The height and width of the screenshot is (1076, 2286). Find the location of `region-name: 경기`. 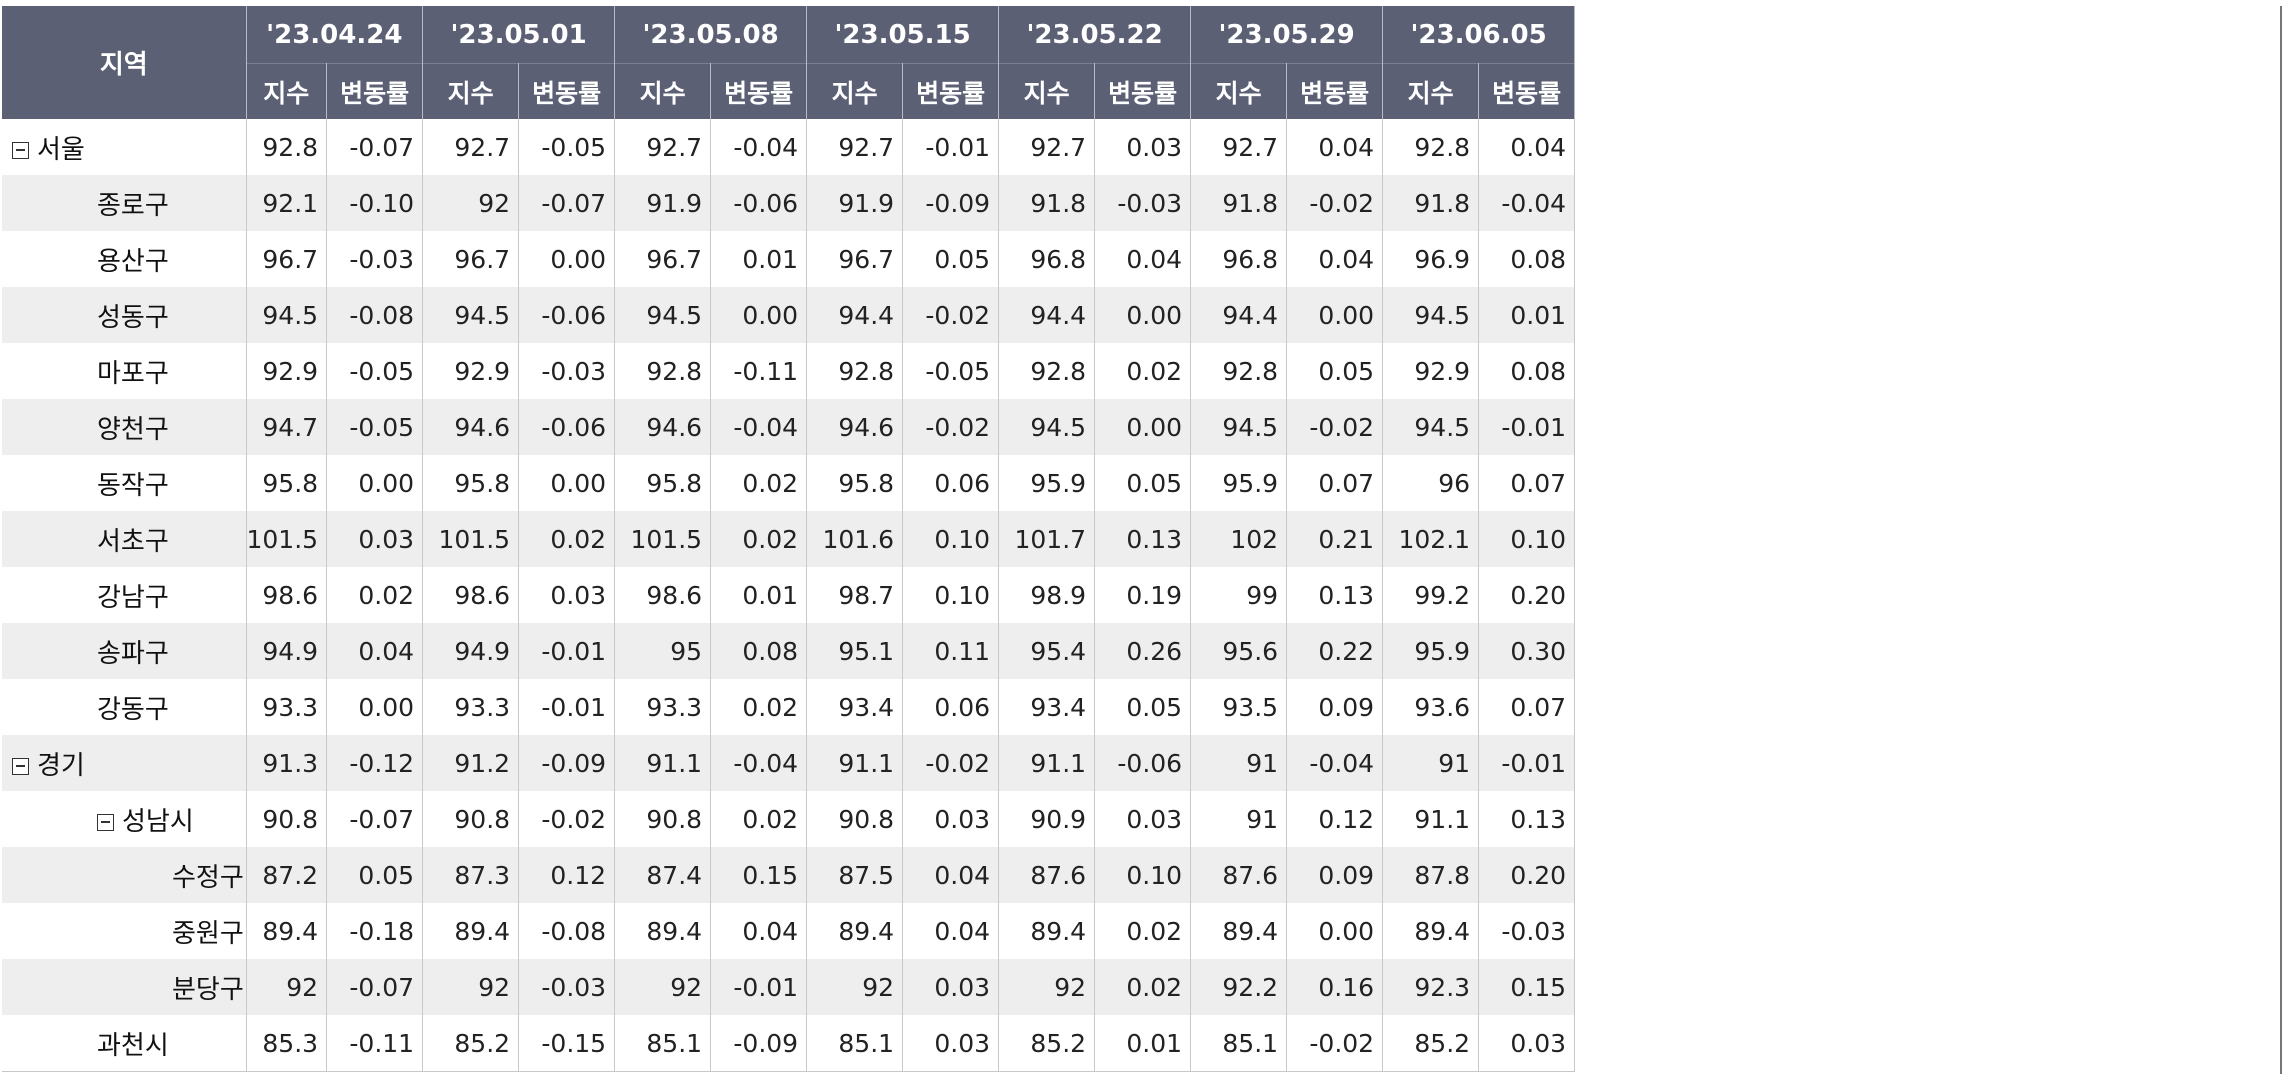

region-name: 경기 is located at coordinates (61, 765).